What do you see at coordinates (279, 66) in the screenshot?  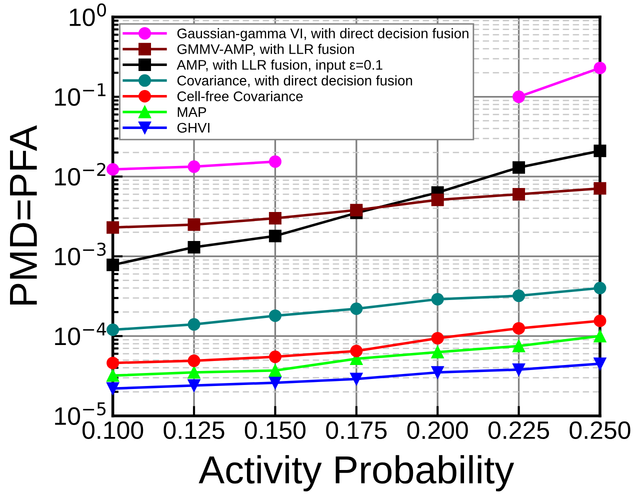 I see `legend-label: AMP, with LLR fusion, input ε=0.1` at bounding box center [279, 66].